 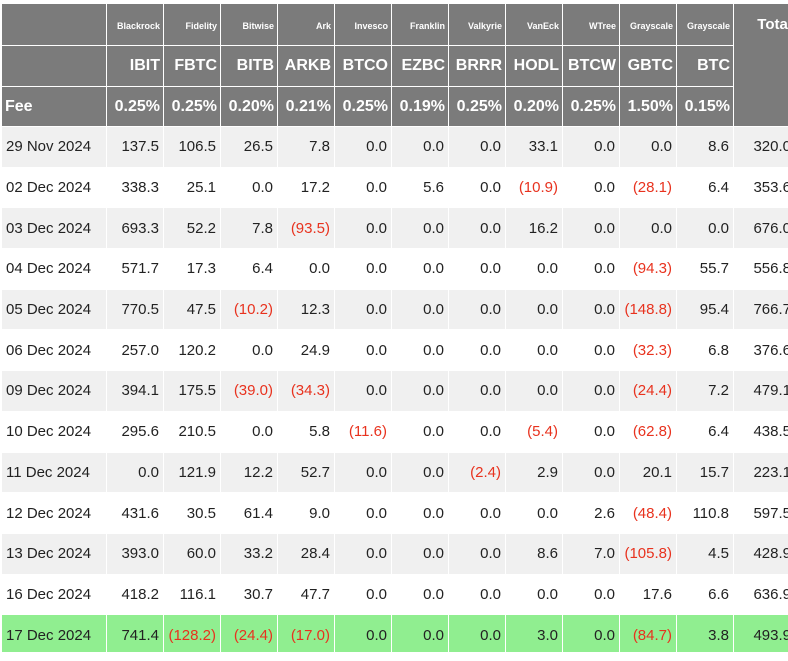 What do you see at coordinates (192, 269) in the screenshot?
I see `flow-value-cell: 17.3` at bounding box center [192, 269].